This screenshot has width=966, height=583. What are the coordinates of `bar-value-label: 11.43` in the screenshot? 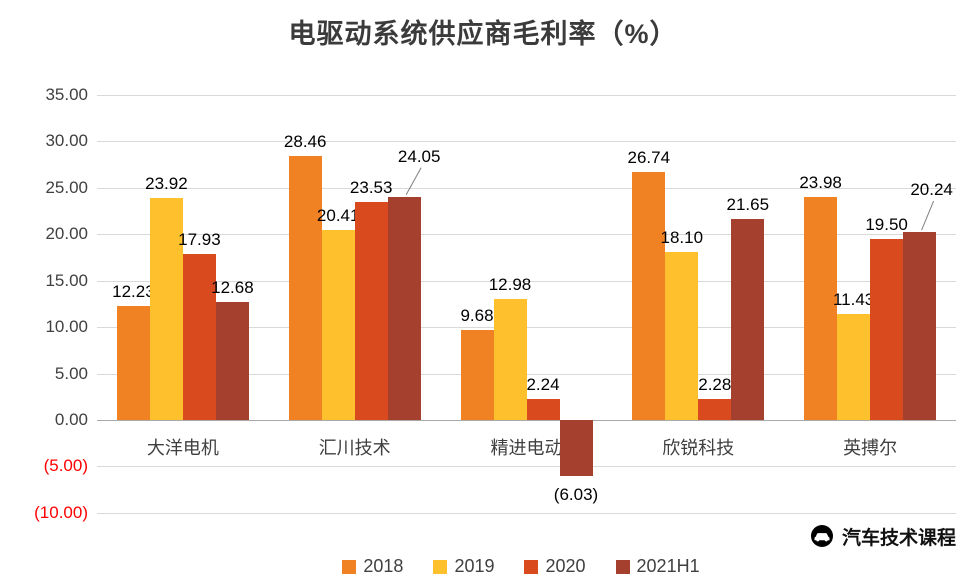 It's located at (853, 299).